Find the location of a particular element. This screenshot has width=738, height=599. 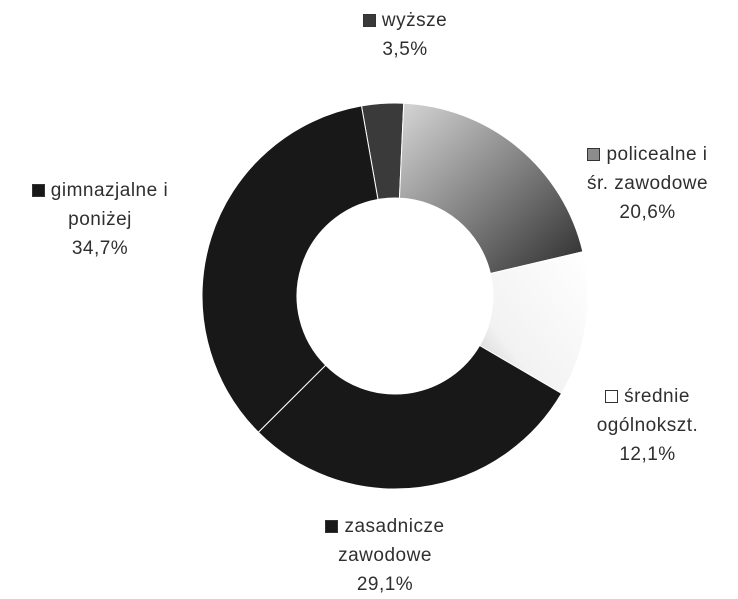

label-zasadnicze-line1: zasadnicze is located at coordinates (394, 526).